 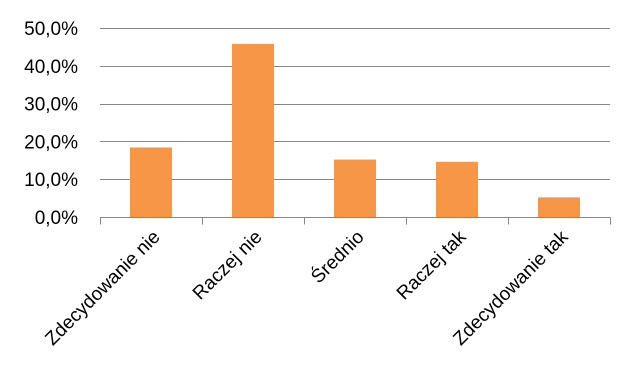 What do you see at coordinates (338, 257) in the screenshot?
I see `x-category-label: Średnio` at bounding box center [338, 257].